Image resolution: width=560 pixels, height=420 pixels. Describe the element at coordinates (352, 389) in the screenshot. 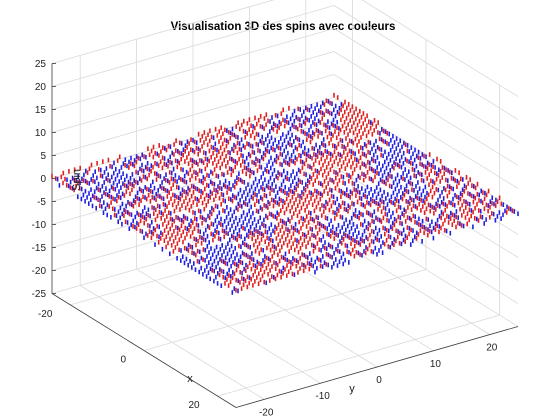

I see `y-axis-label: y` at that location.